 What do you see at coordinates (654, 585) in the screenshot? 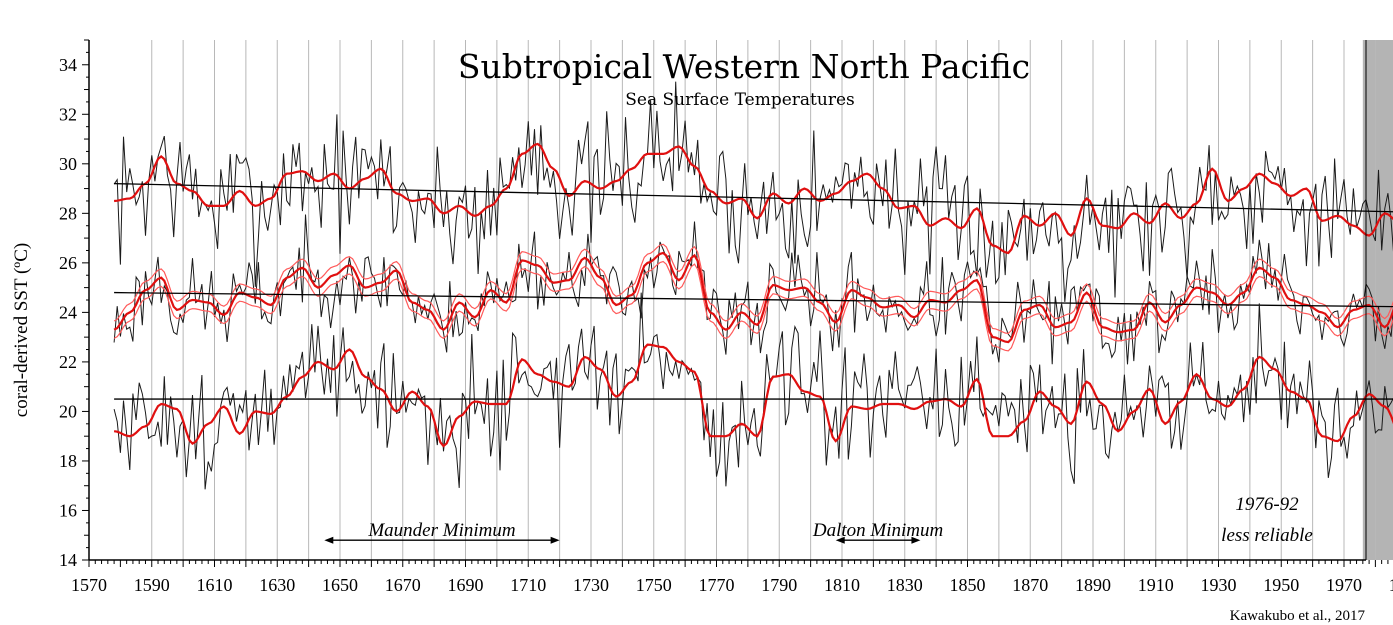
I see `x-tick-label: 1750` at bounding box center [654, 585].